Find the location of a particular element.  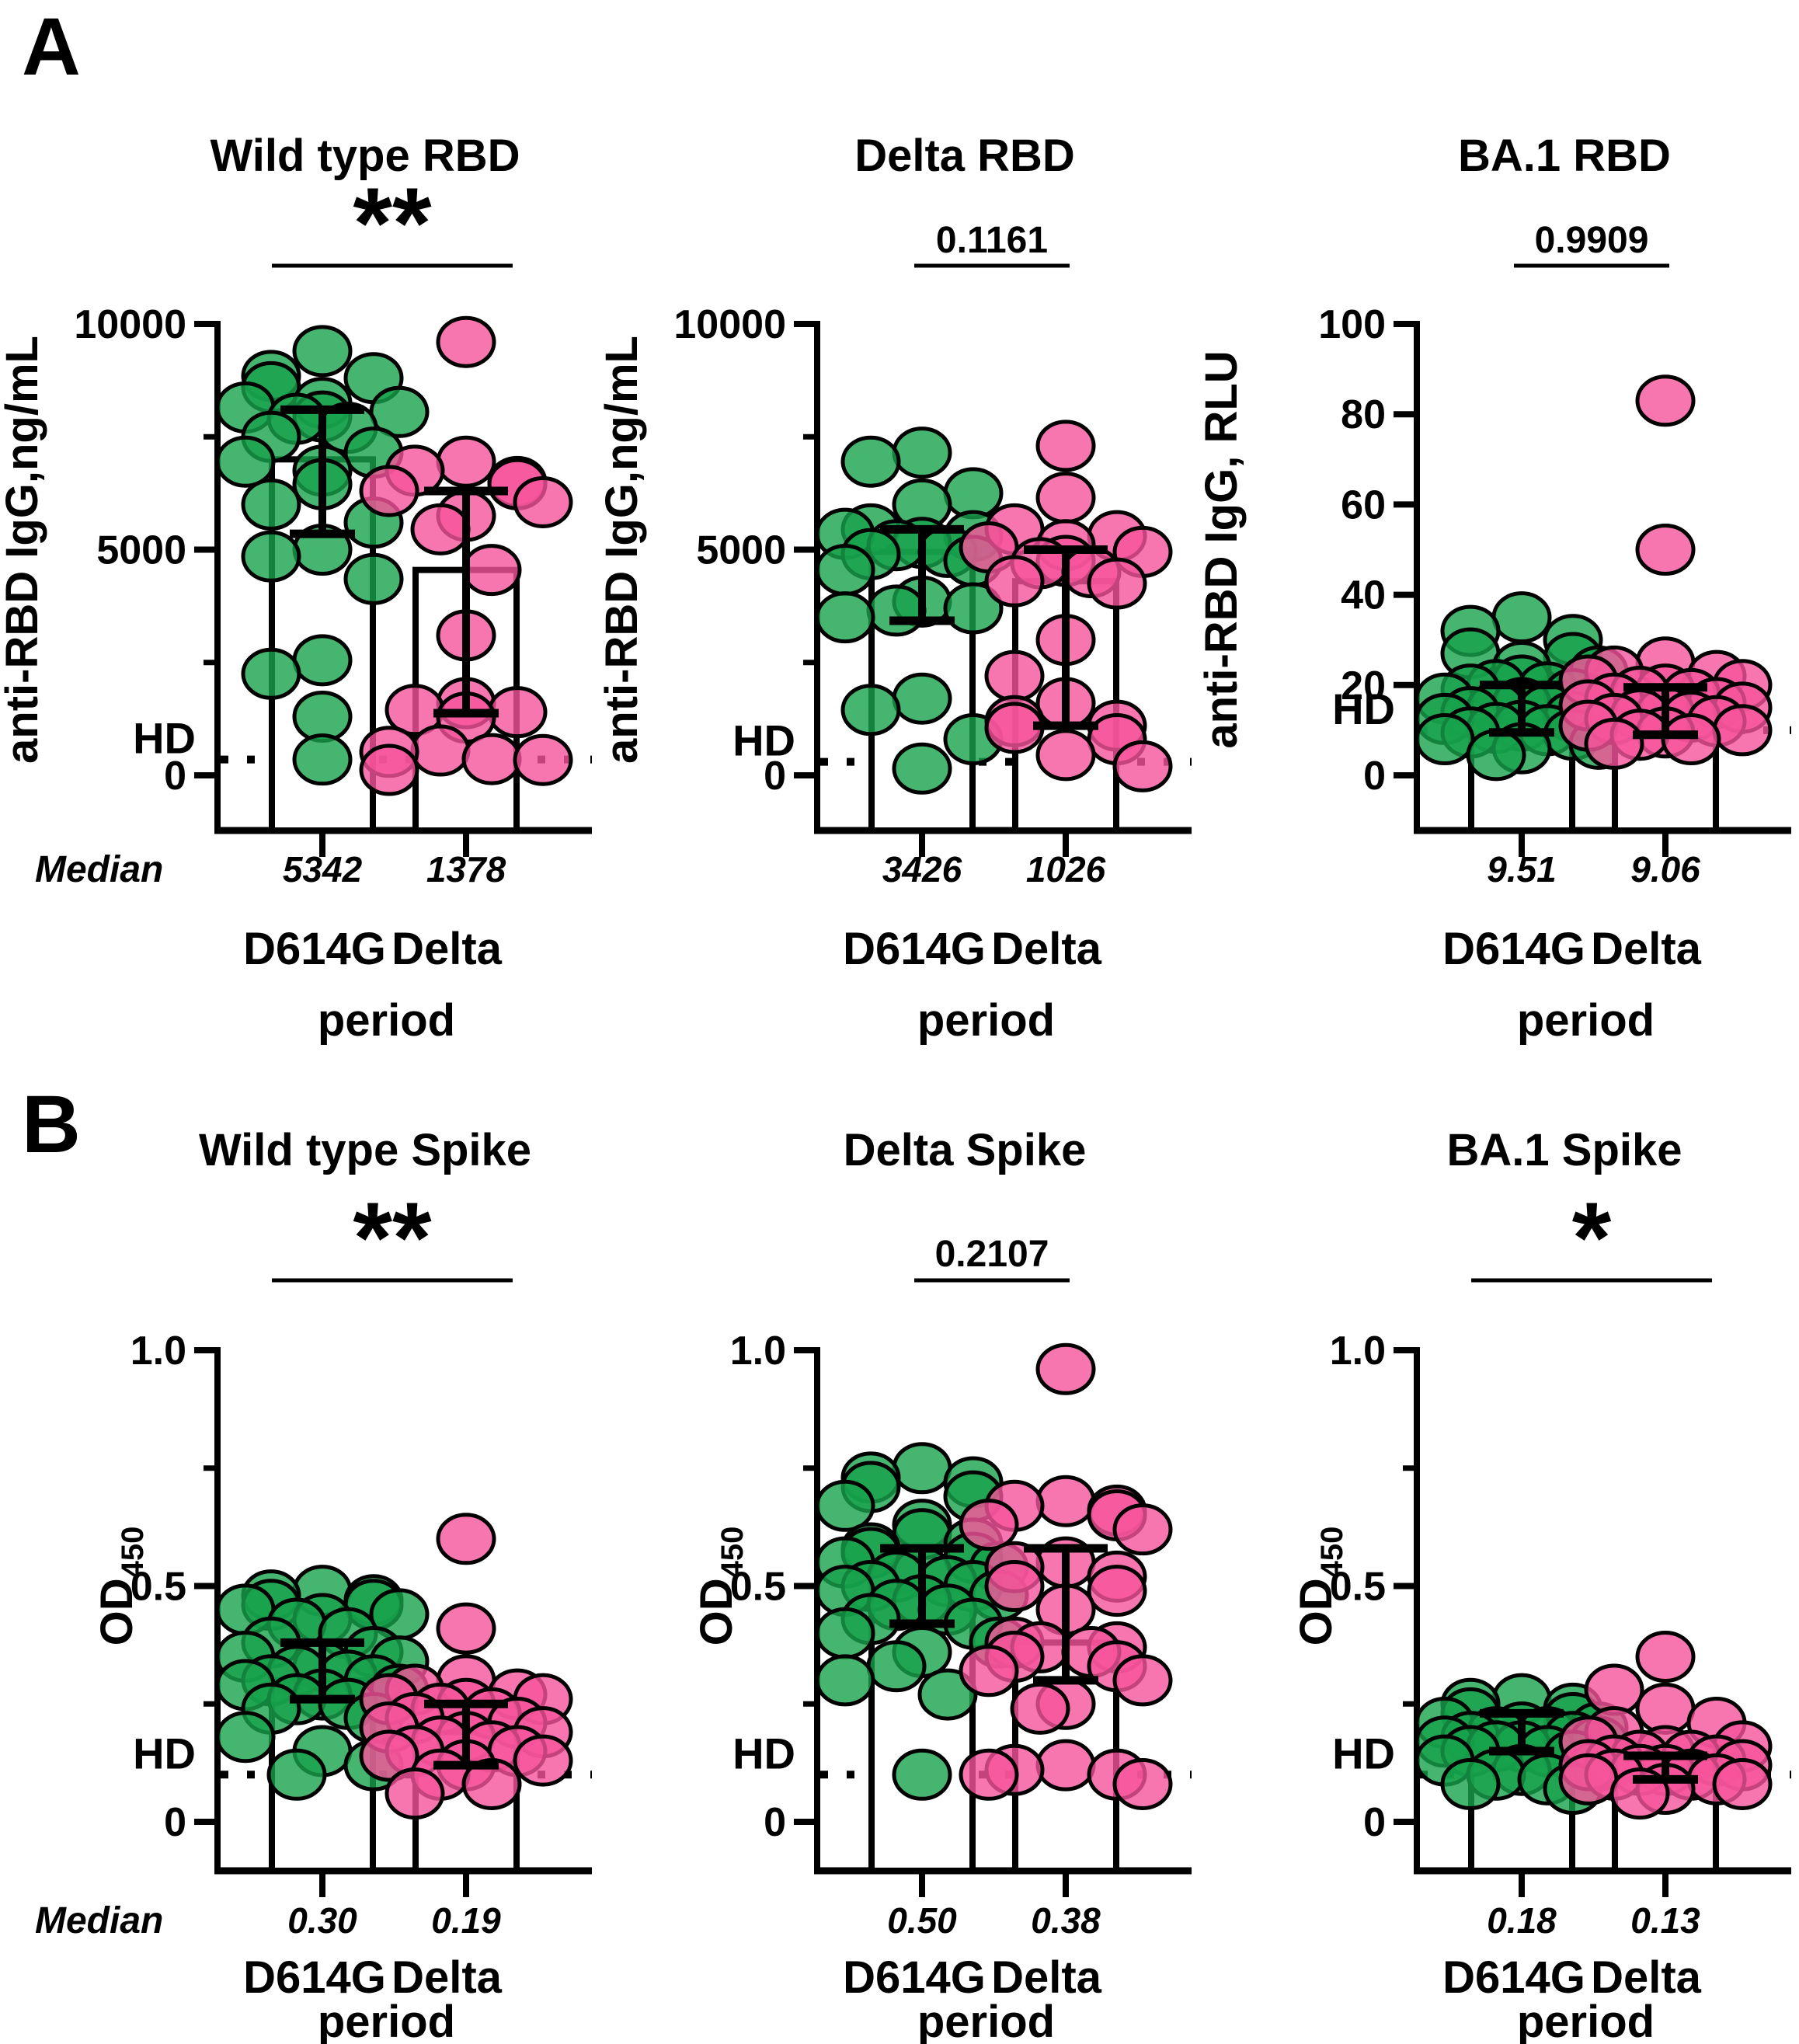

significance-label: 0.1161 is located at coordinates (992, 240).